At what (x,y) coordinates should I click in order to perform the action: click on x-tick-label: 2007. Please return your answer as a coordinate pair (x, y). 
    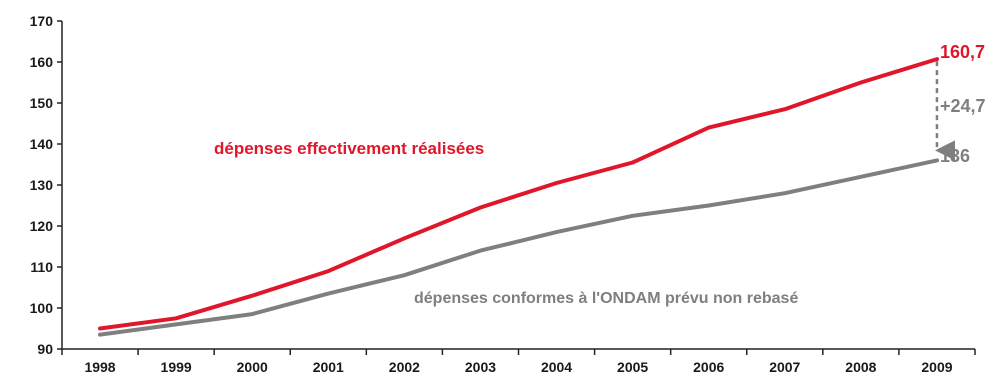
    Looking at the image, I should click on (784, 367).